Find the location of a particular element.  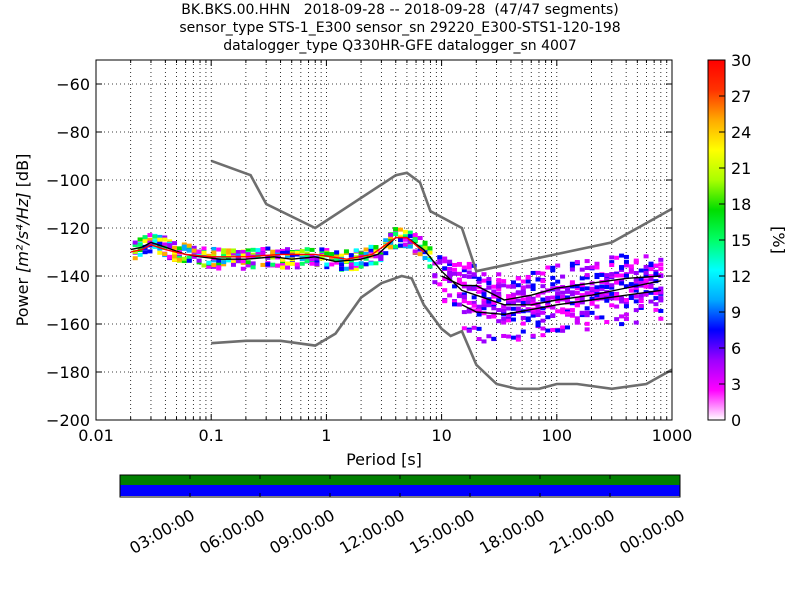

timeline-tick-label: 03:00:00 is located at coordinates (162, 531).